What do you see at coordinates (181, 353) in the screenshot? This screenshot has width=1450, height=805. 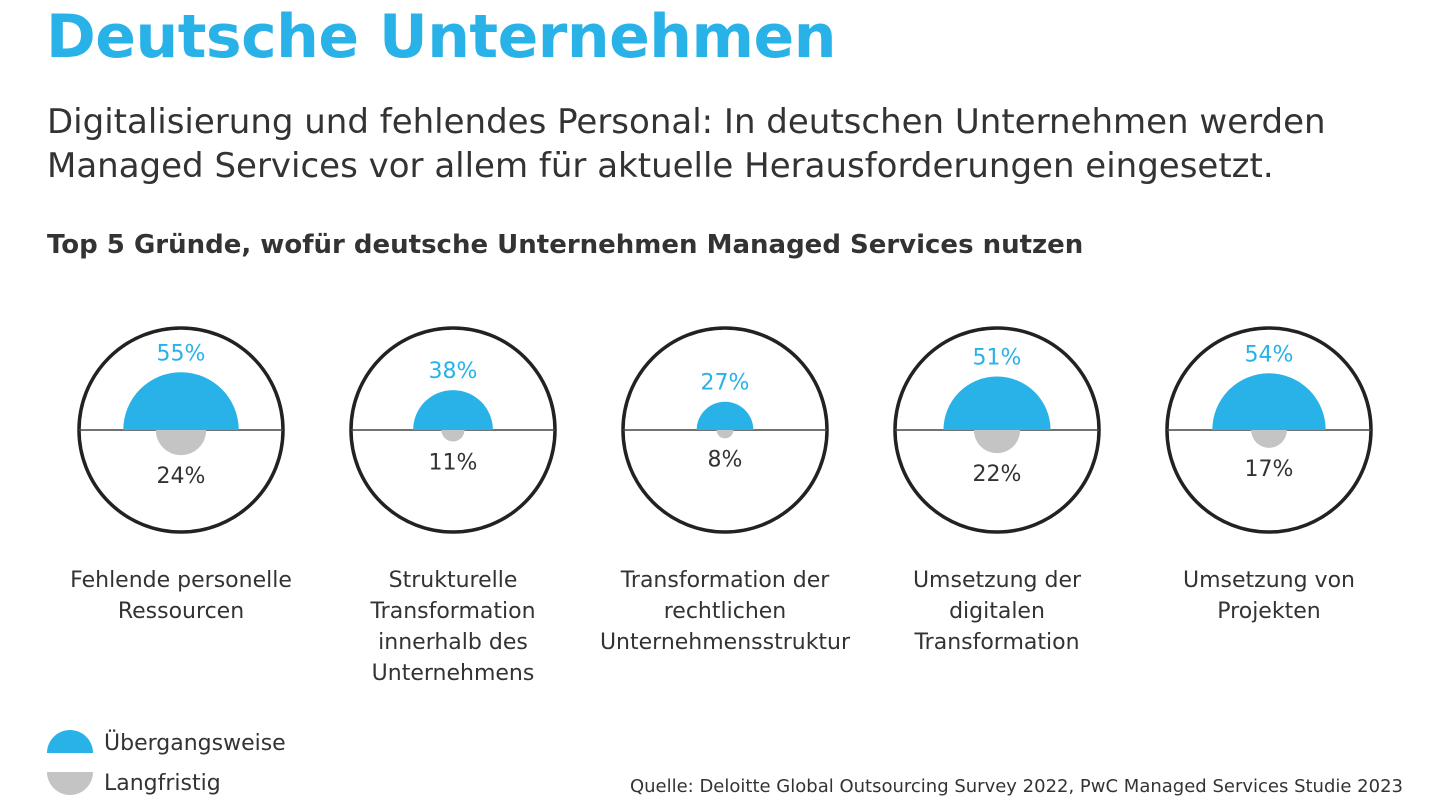 I see `value-label: 55%` at bounding box center [181, 353].